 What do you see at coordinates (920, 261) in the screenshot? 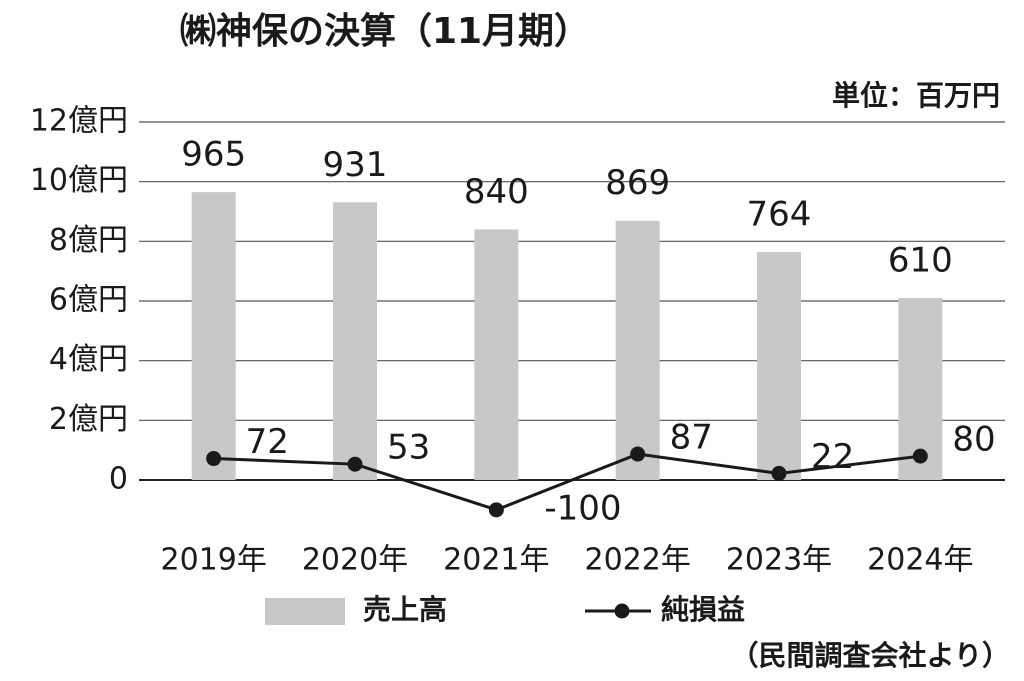
I see `bar-value-label: 610` at bounding box center [920, 261].